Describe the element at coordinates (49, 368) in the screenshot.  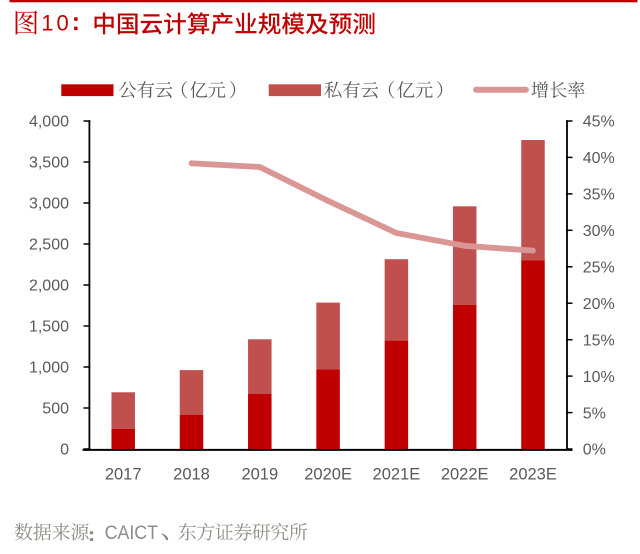
I see `svg-text: 1,000` at that location.